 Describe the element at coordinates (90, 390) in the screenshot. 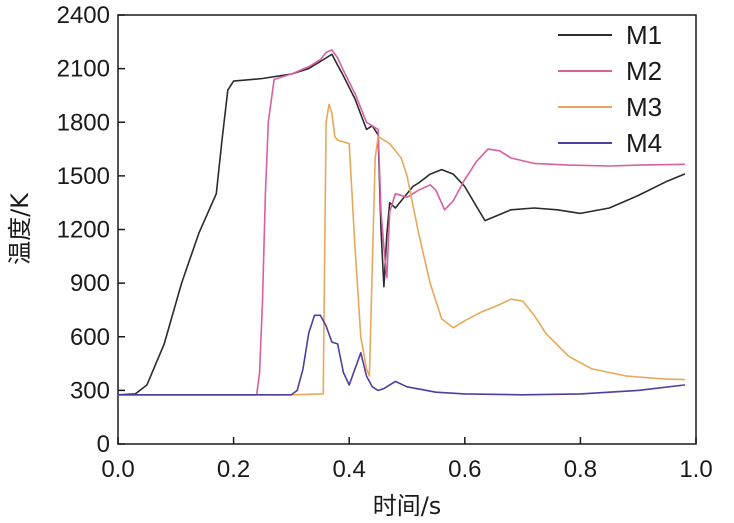

I see `y-tick-label: 300` at that location.